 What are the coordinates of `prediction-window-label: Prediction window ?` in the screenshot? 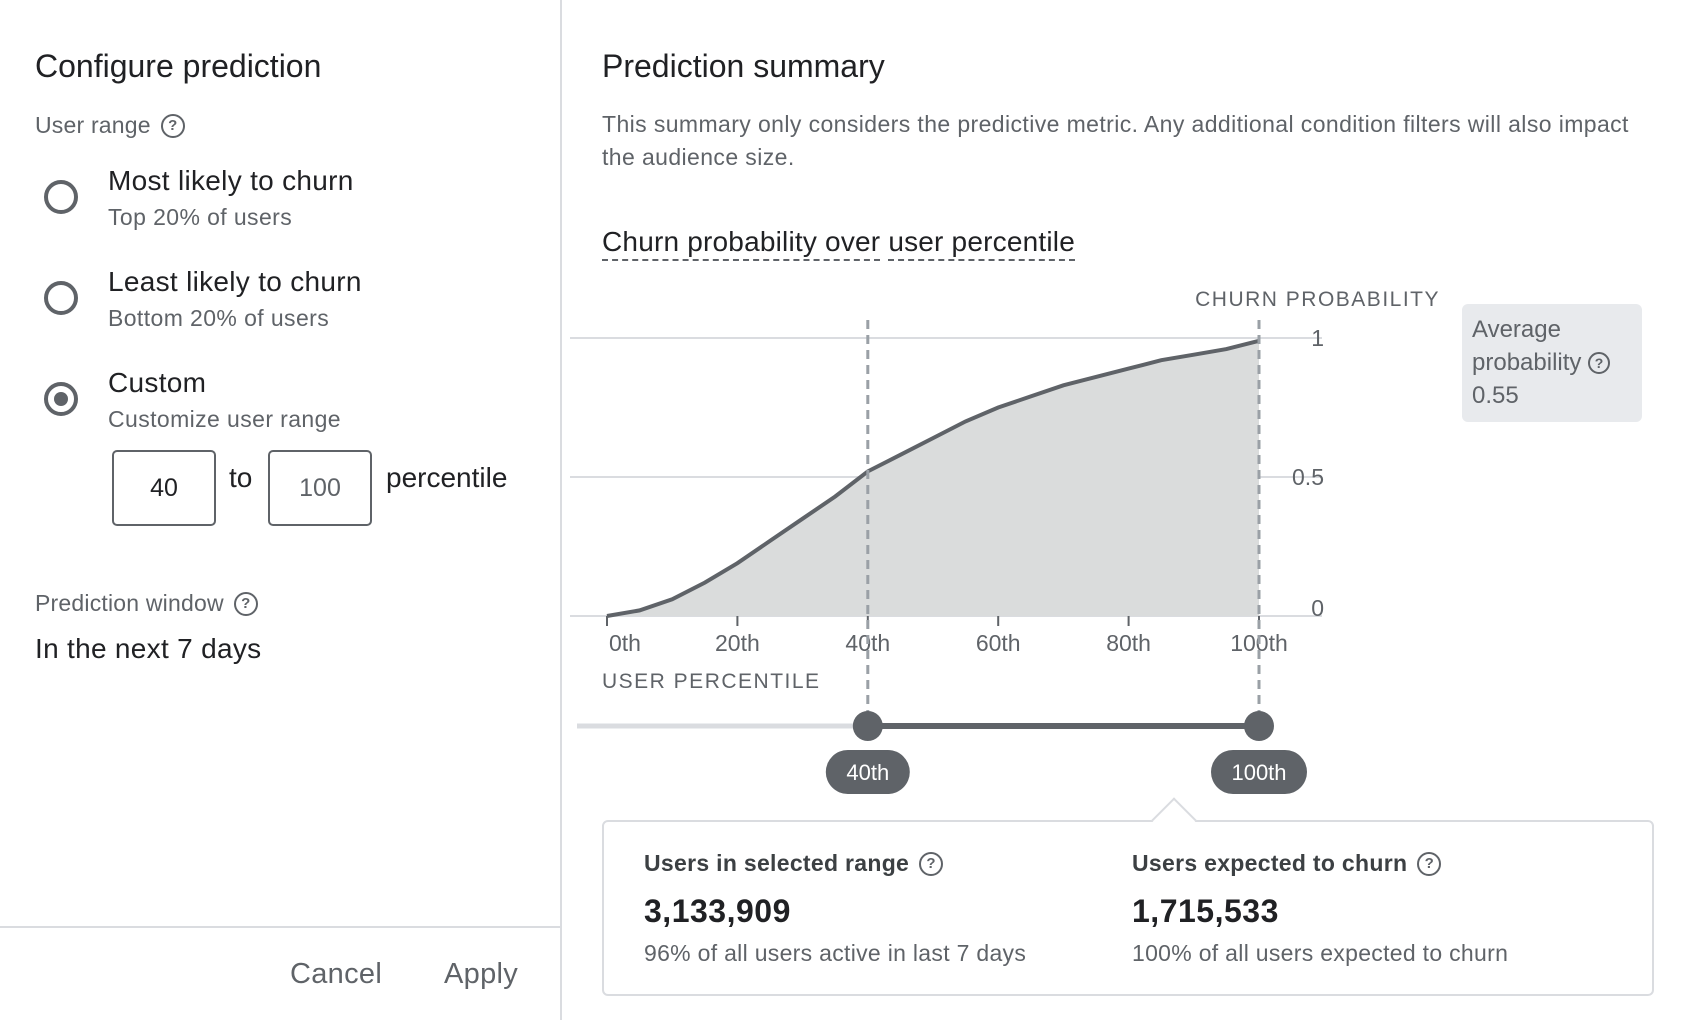 It's located at (146, 603).